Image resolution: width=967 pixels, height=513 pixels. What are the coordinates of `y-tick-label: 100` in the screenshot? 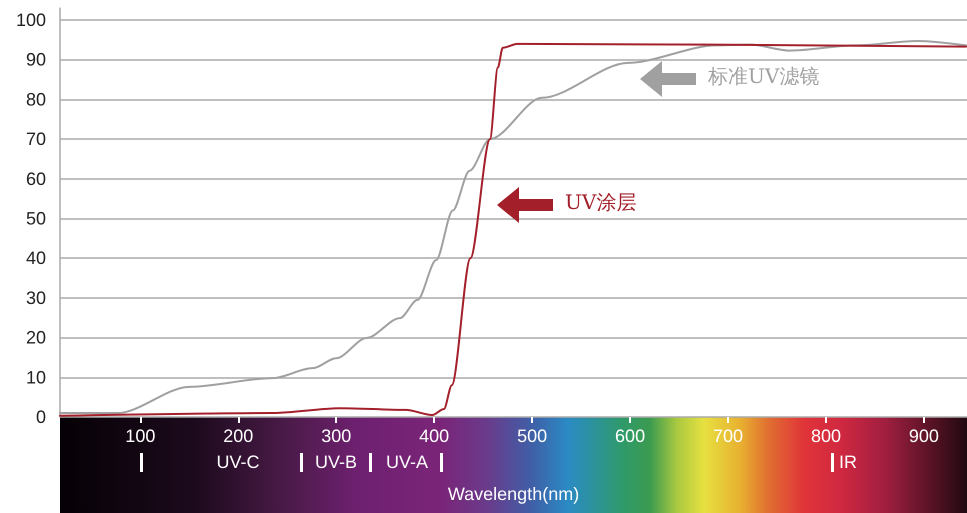 It's located at (31, 20).